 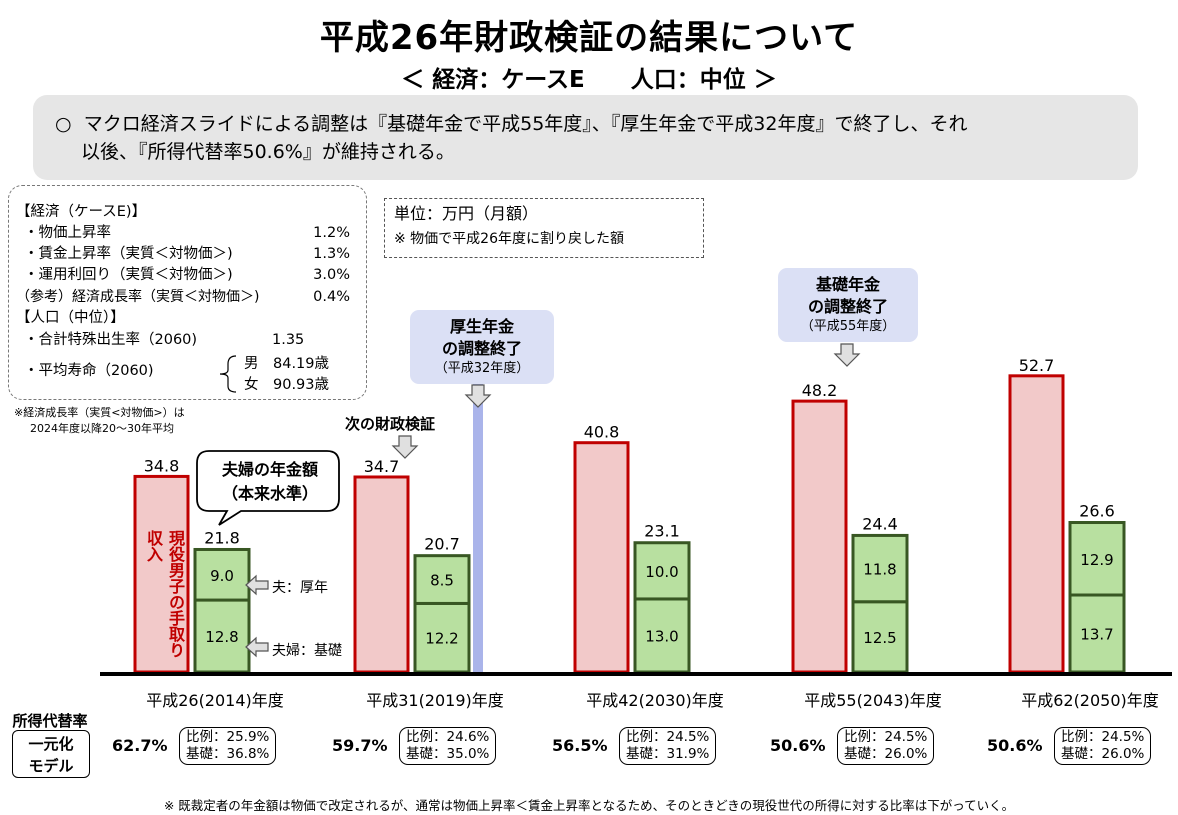 I want to click on x-label-0: 平成26(2014)年度, so click(x=215, y=700).